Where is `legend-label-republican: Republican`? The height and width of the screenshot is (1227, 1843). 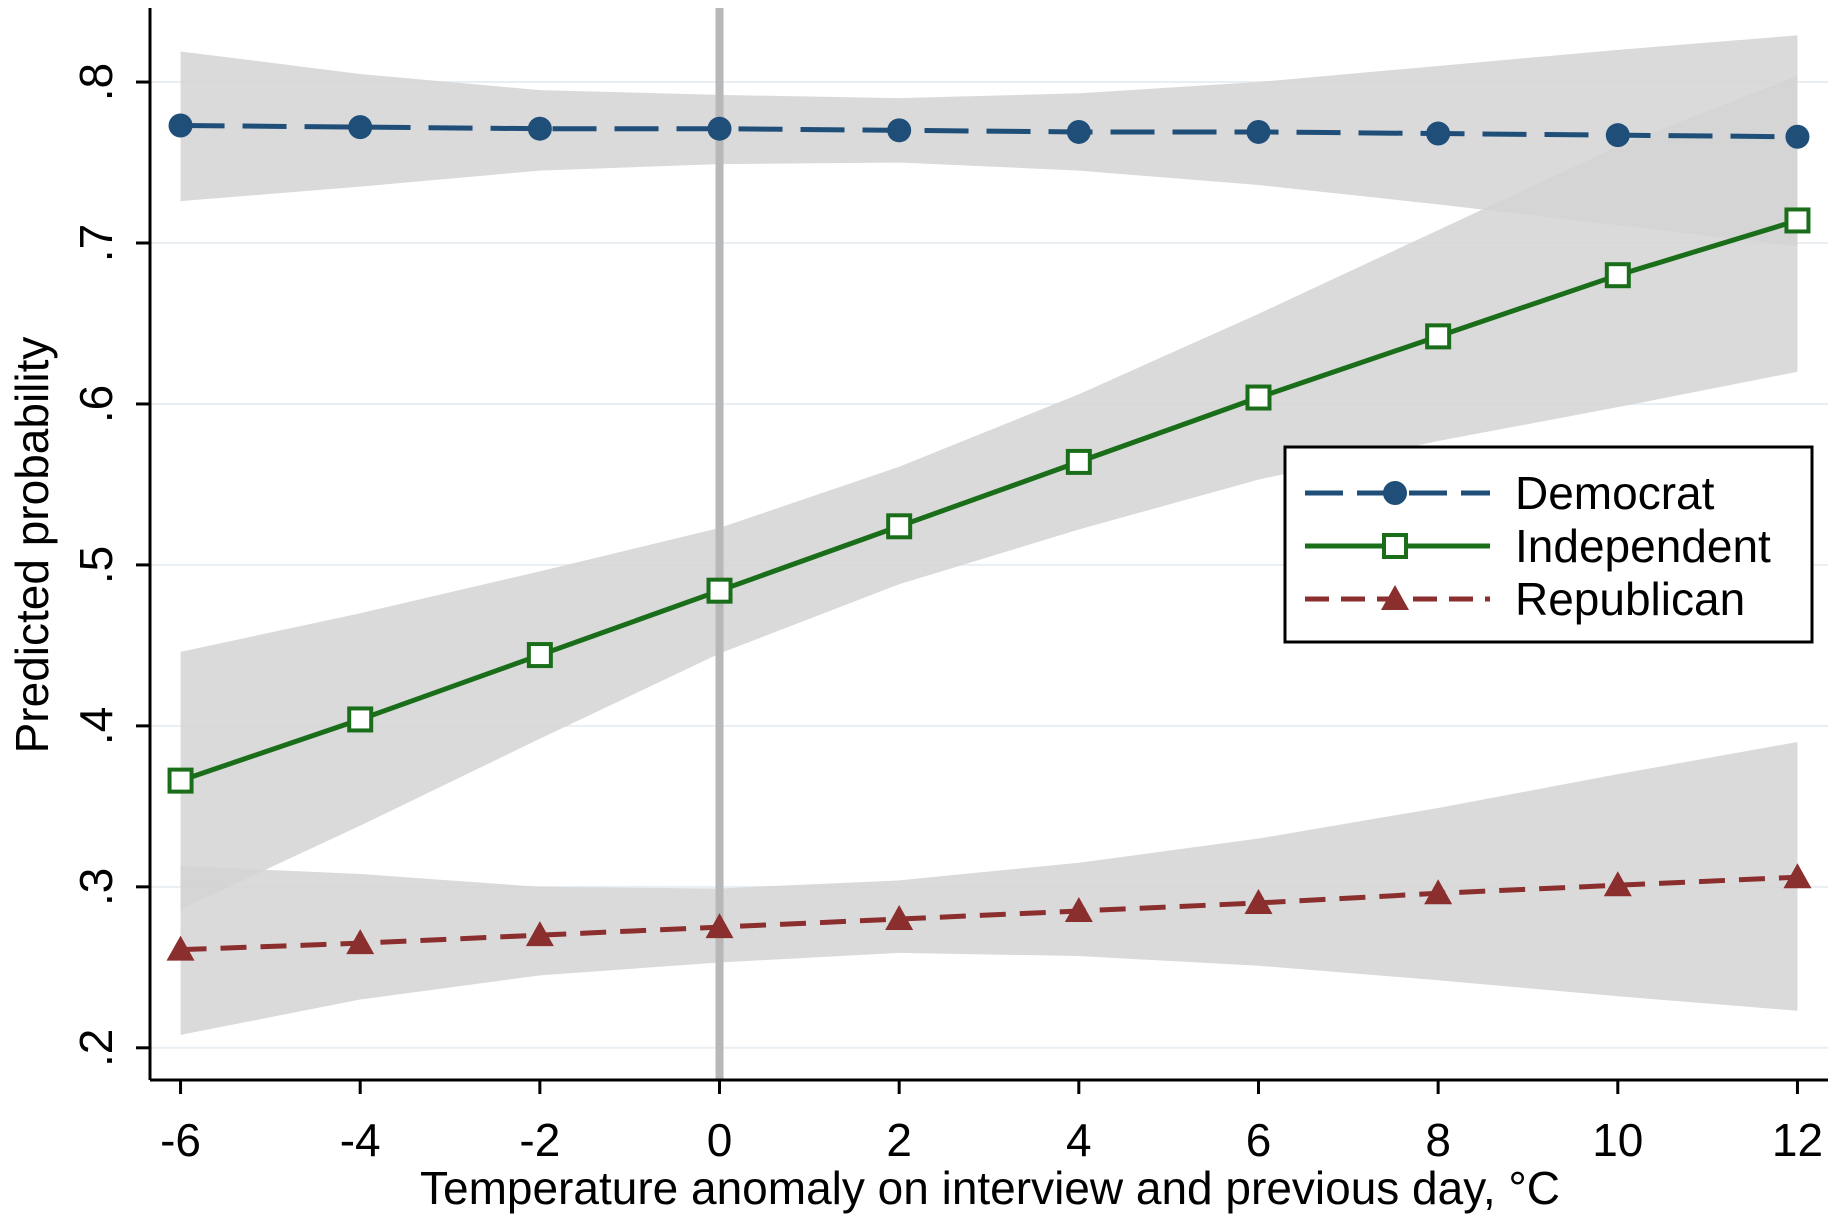
legend-label-republican: Republican is located at coordinates (1630, 599).